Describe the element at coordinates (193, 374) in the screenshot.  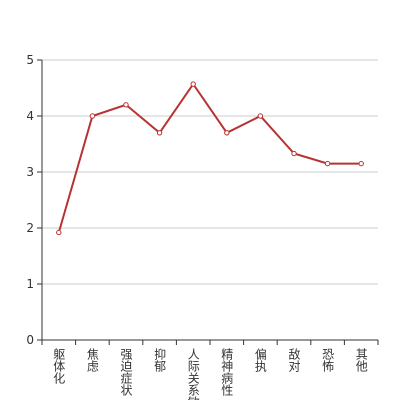
I see `x-tick-label: 人际关系敏感` at that location.